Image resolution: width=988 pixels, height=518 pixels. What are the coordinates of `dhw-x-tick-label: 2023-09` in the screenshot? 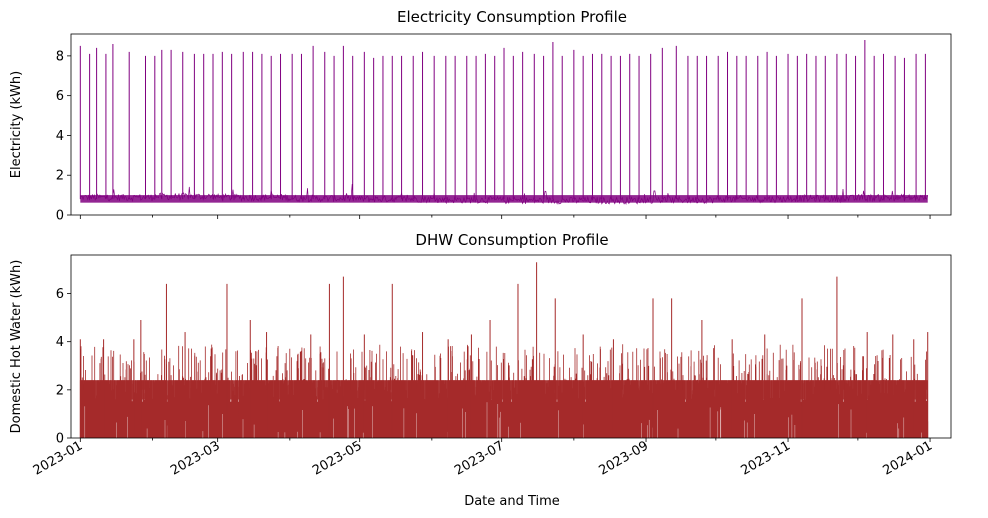 It's located at (623, 458).